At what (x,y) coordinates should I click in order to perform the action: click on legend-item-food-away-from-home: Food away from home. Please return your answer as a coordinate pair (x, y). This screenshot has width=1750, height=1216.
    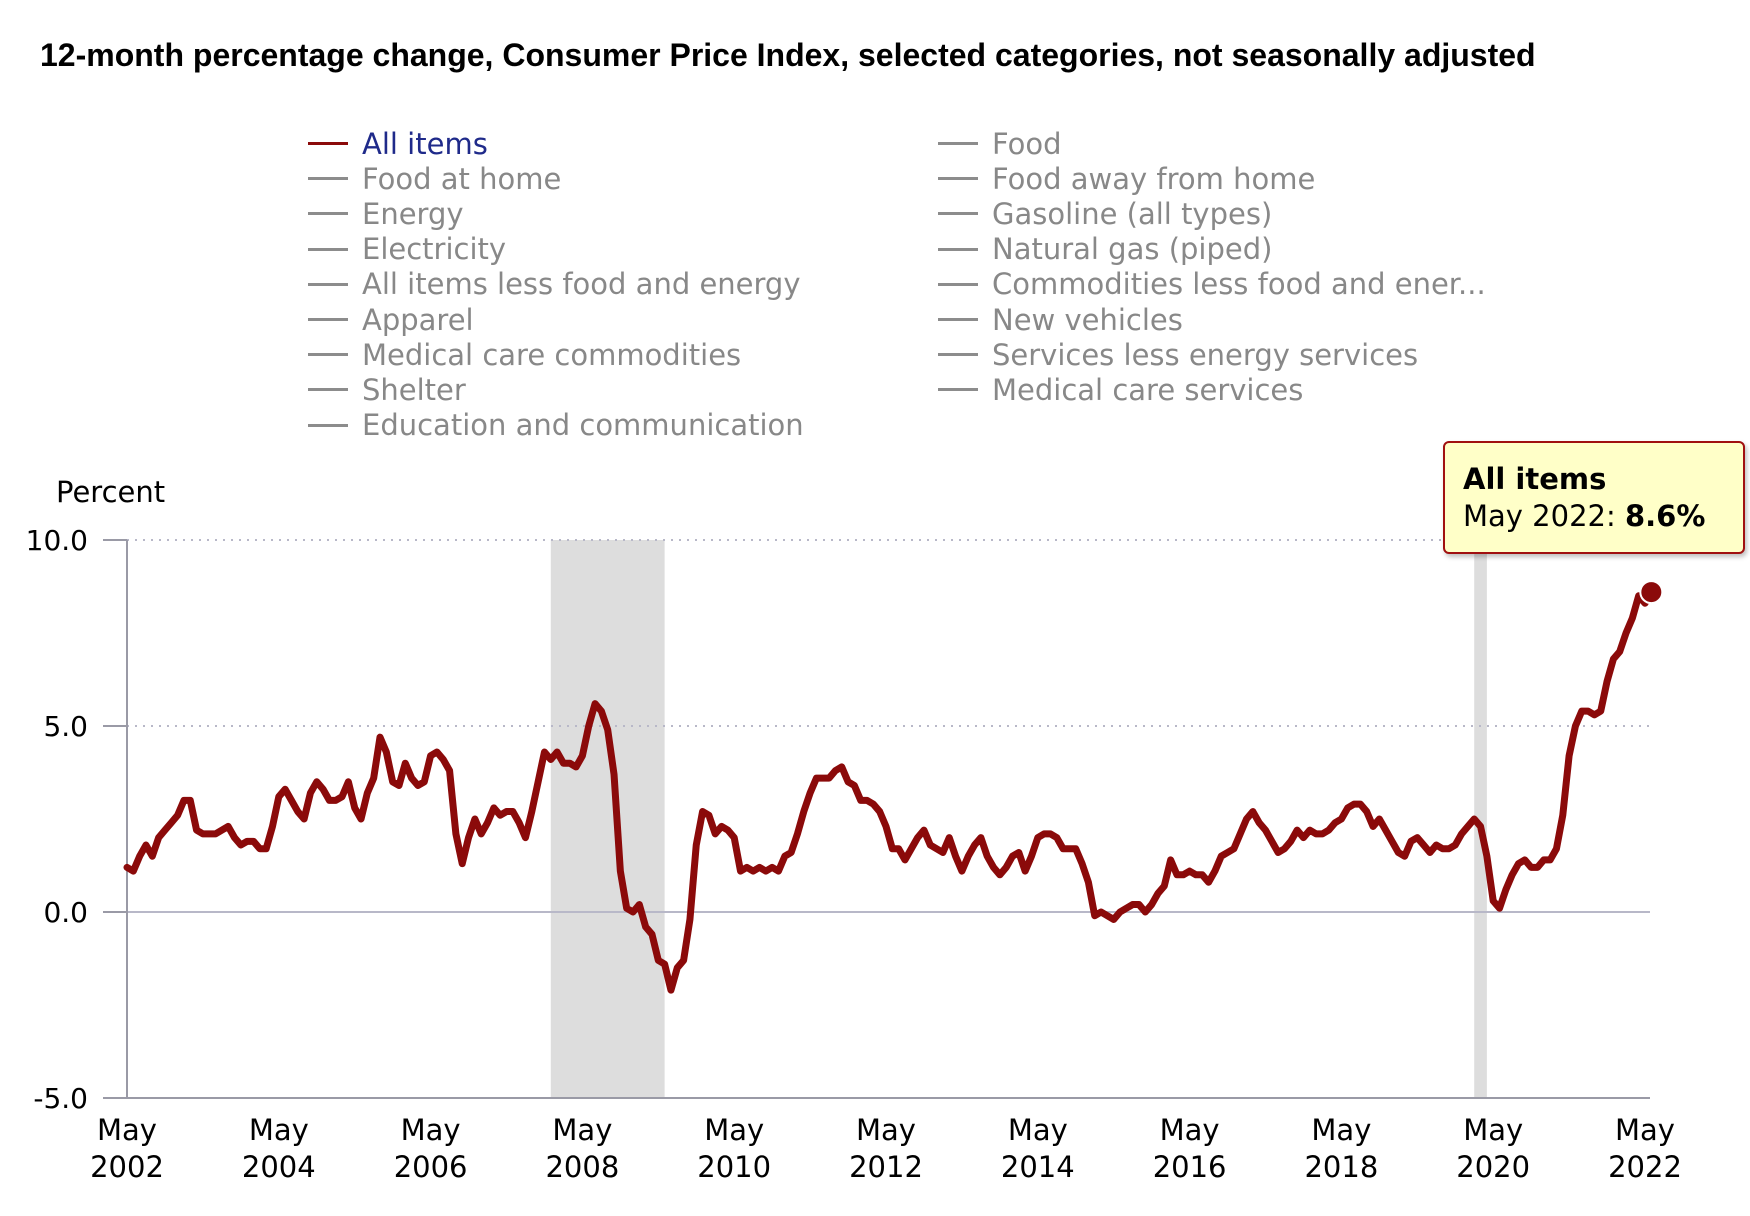
    Looking at the image, I should click on (1212, 178).